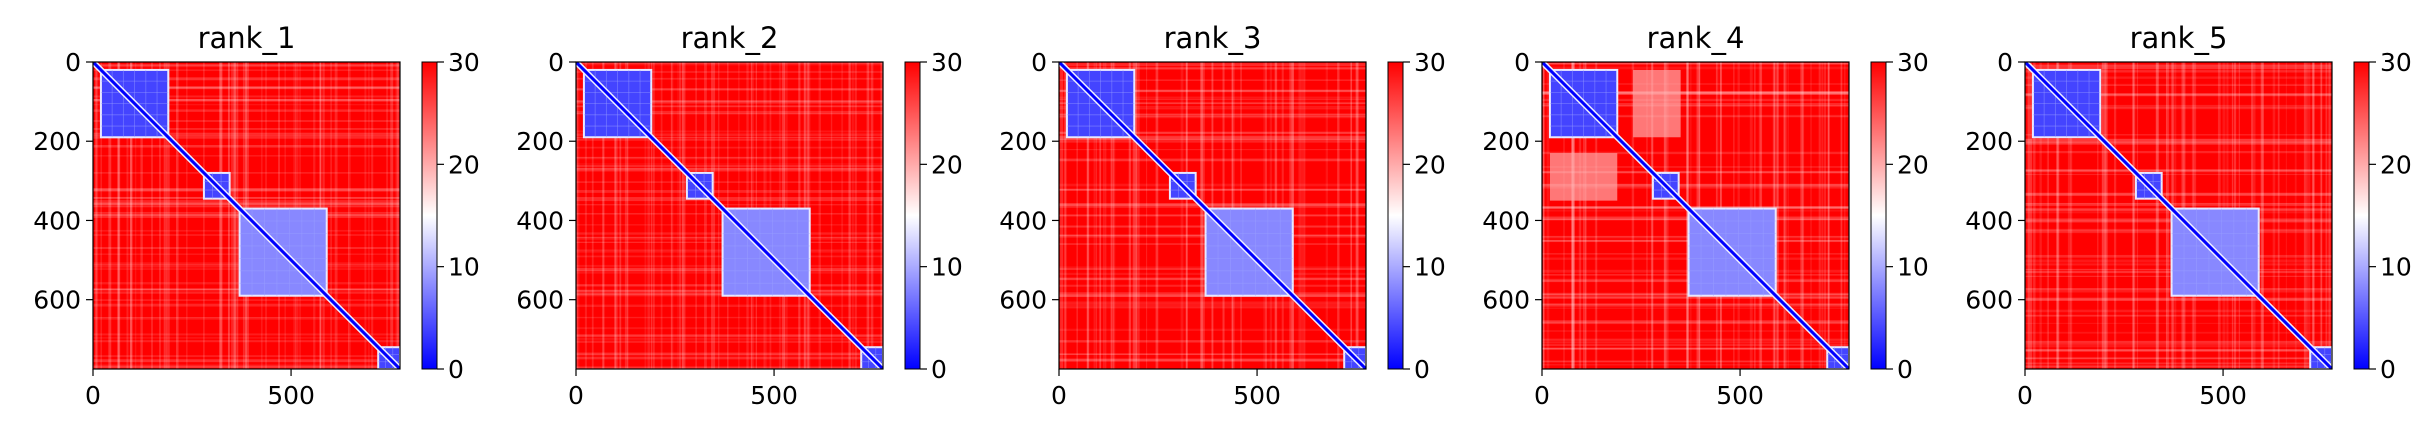 The height and width of the screenshot is (438, 2435). What do you see at coordinates (730, 38) in the screenshot?
I see `chart-title: rank_2` at bounding box center [730, 38].